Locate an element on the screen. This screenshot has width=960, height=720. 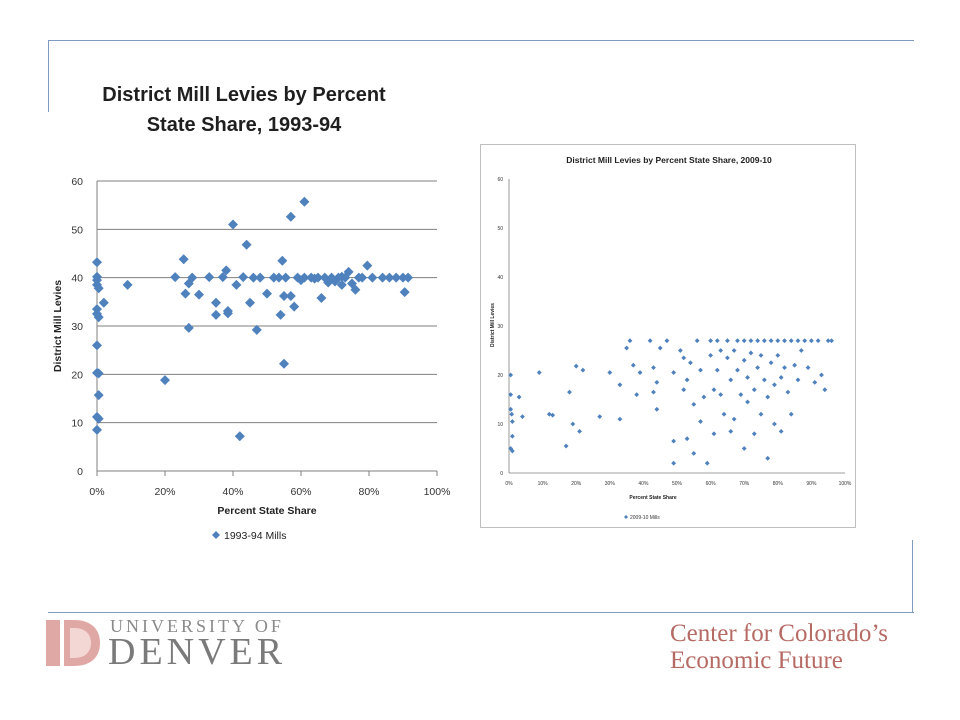
du-university-text: UNIVERSITY OF is located at coordinates (197, 626).